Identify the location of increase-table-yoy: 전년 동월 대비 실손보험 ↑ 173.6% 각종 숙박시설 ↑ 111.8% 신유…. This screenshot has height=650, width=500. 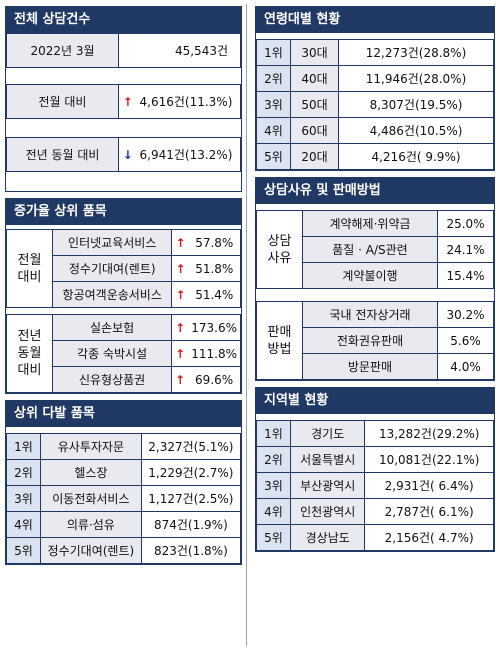
(124, 353).